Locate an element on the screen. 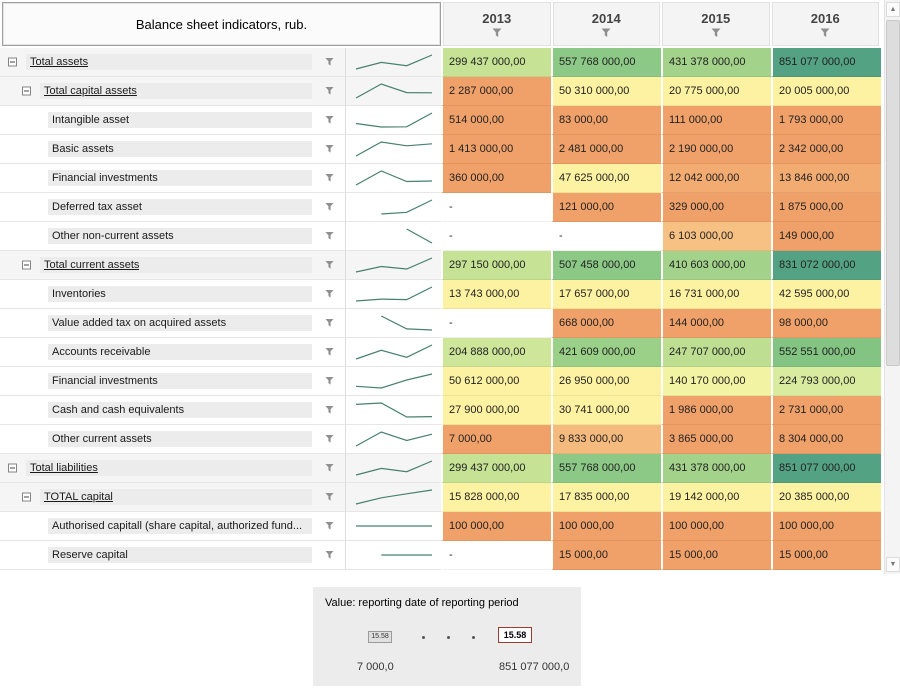  value-cell: 360 000,00 is located at coordinates (496, 178).